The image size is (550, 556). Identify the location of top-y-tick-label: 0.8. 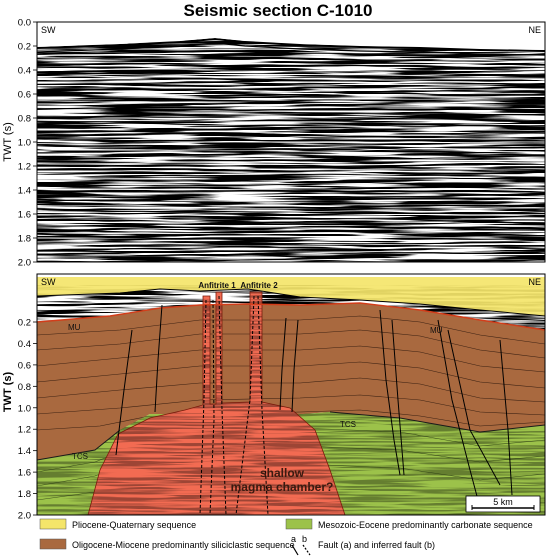
(24, 119).